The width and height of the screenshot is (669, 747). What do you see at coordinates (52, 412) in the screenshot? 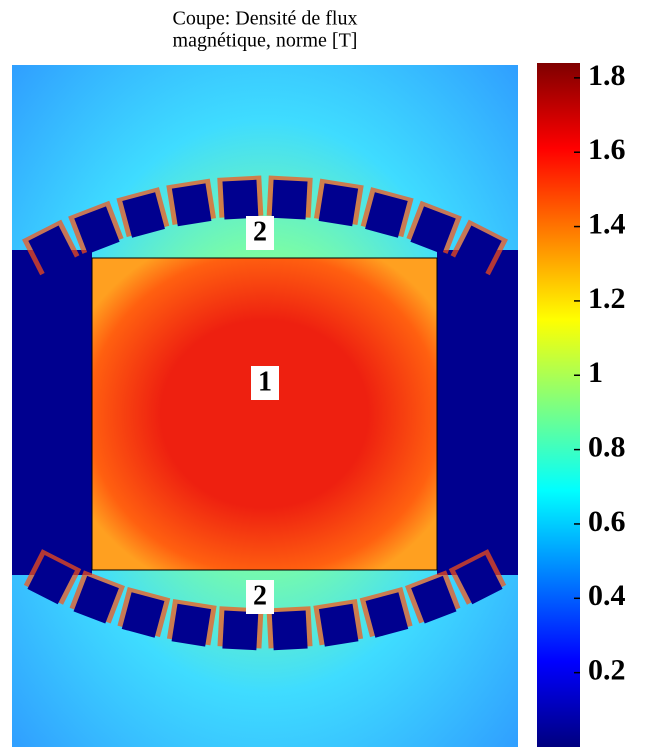
I see `left-region` at bounding box center [52, 412].